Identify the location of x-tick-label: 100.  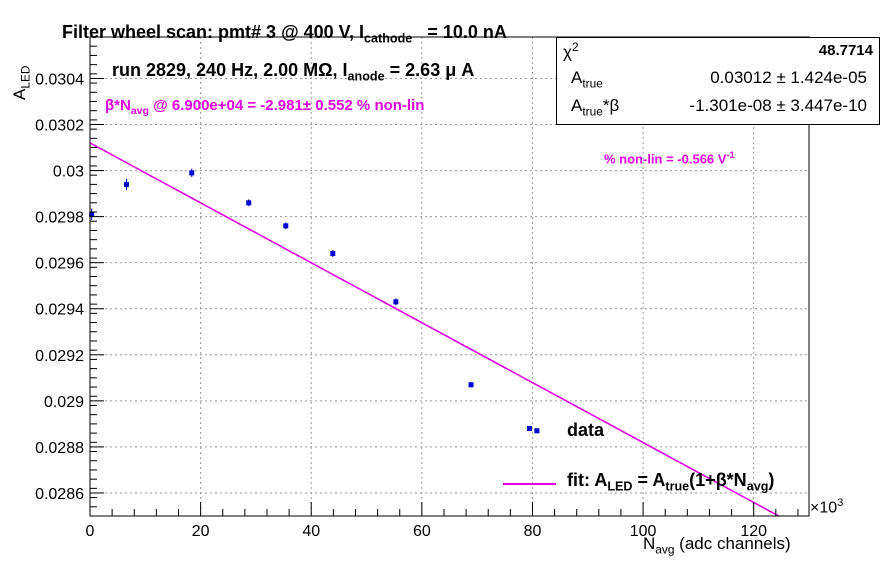
(643, 531).